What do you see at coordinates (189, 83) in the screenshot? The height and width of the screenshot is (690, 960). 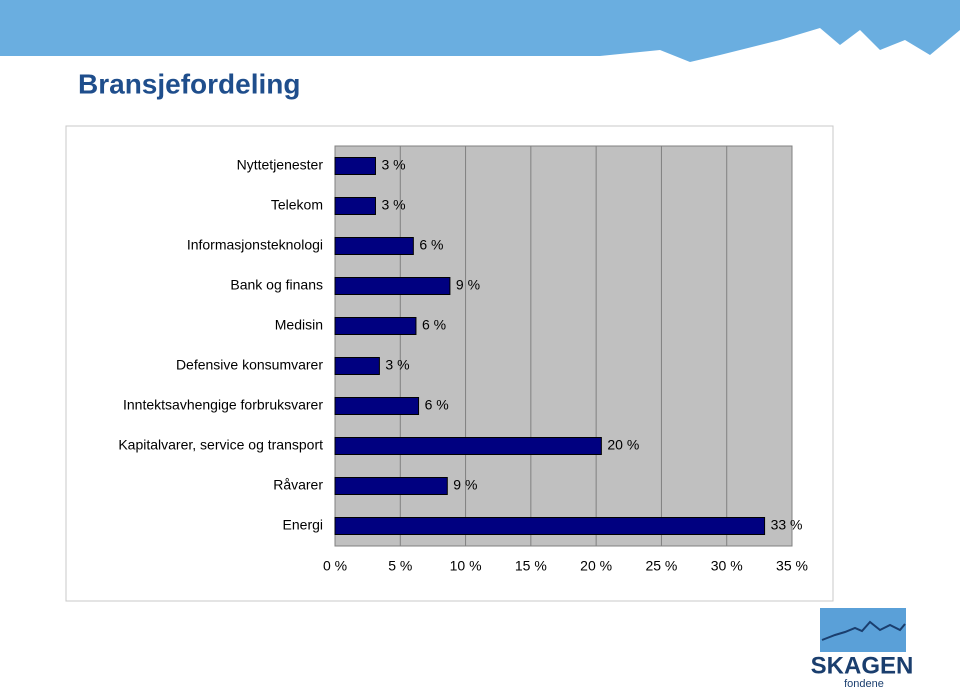 I see `slide-title: Bransjefordeling` at bounding box center [189, 83].